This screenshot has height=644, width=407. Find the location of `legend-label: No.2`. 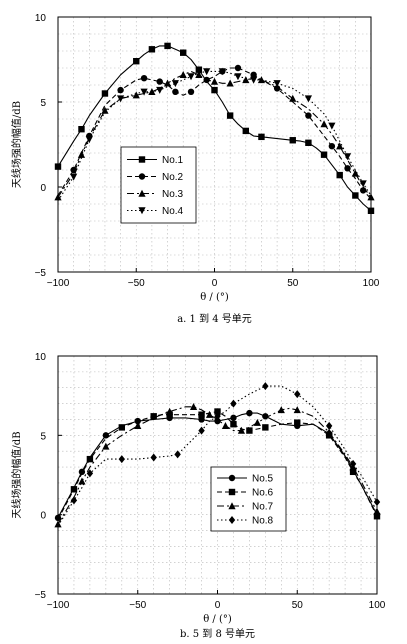

legend-label: No.2 is located at coordinates (173, 177).